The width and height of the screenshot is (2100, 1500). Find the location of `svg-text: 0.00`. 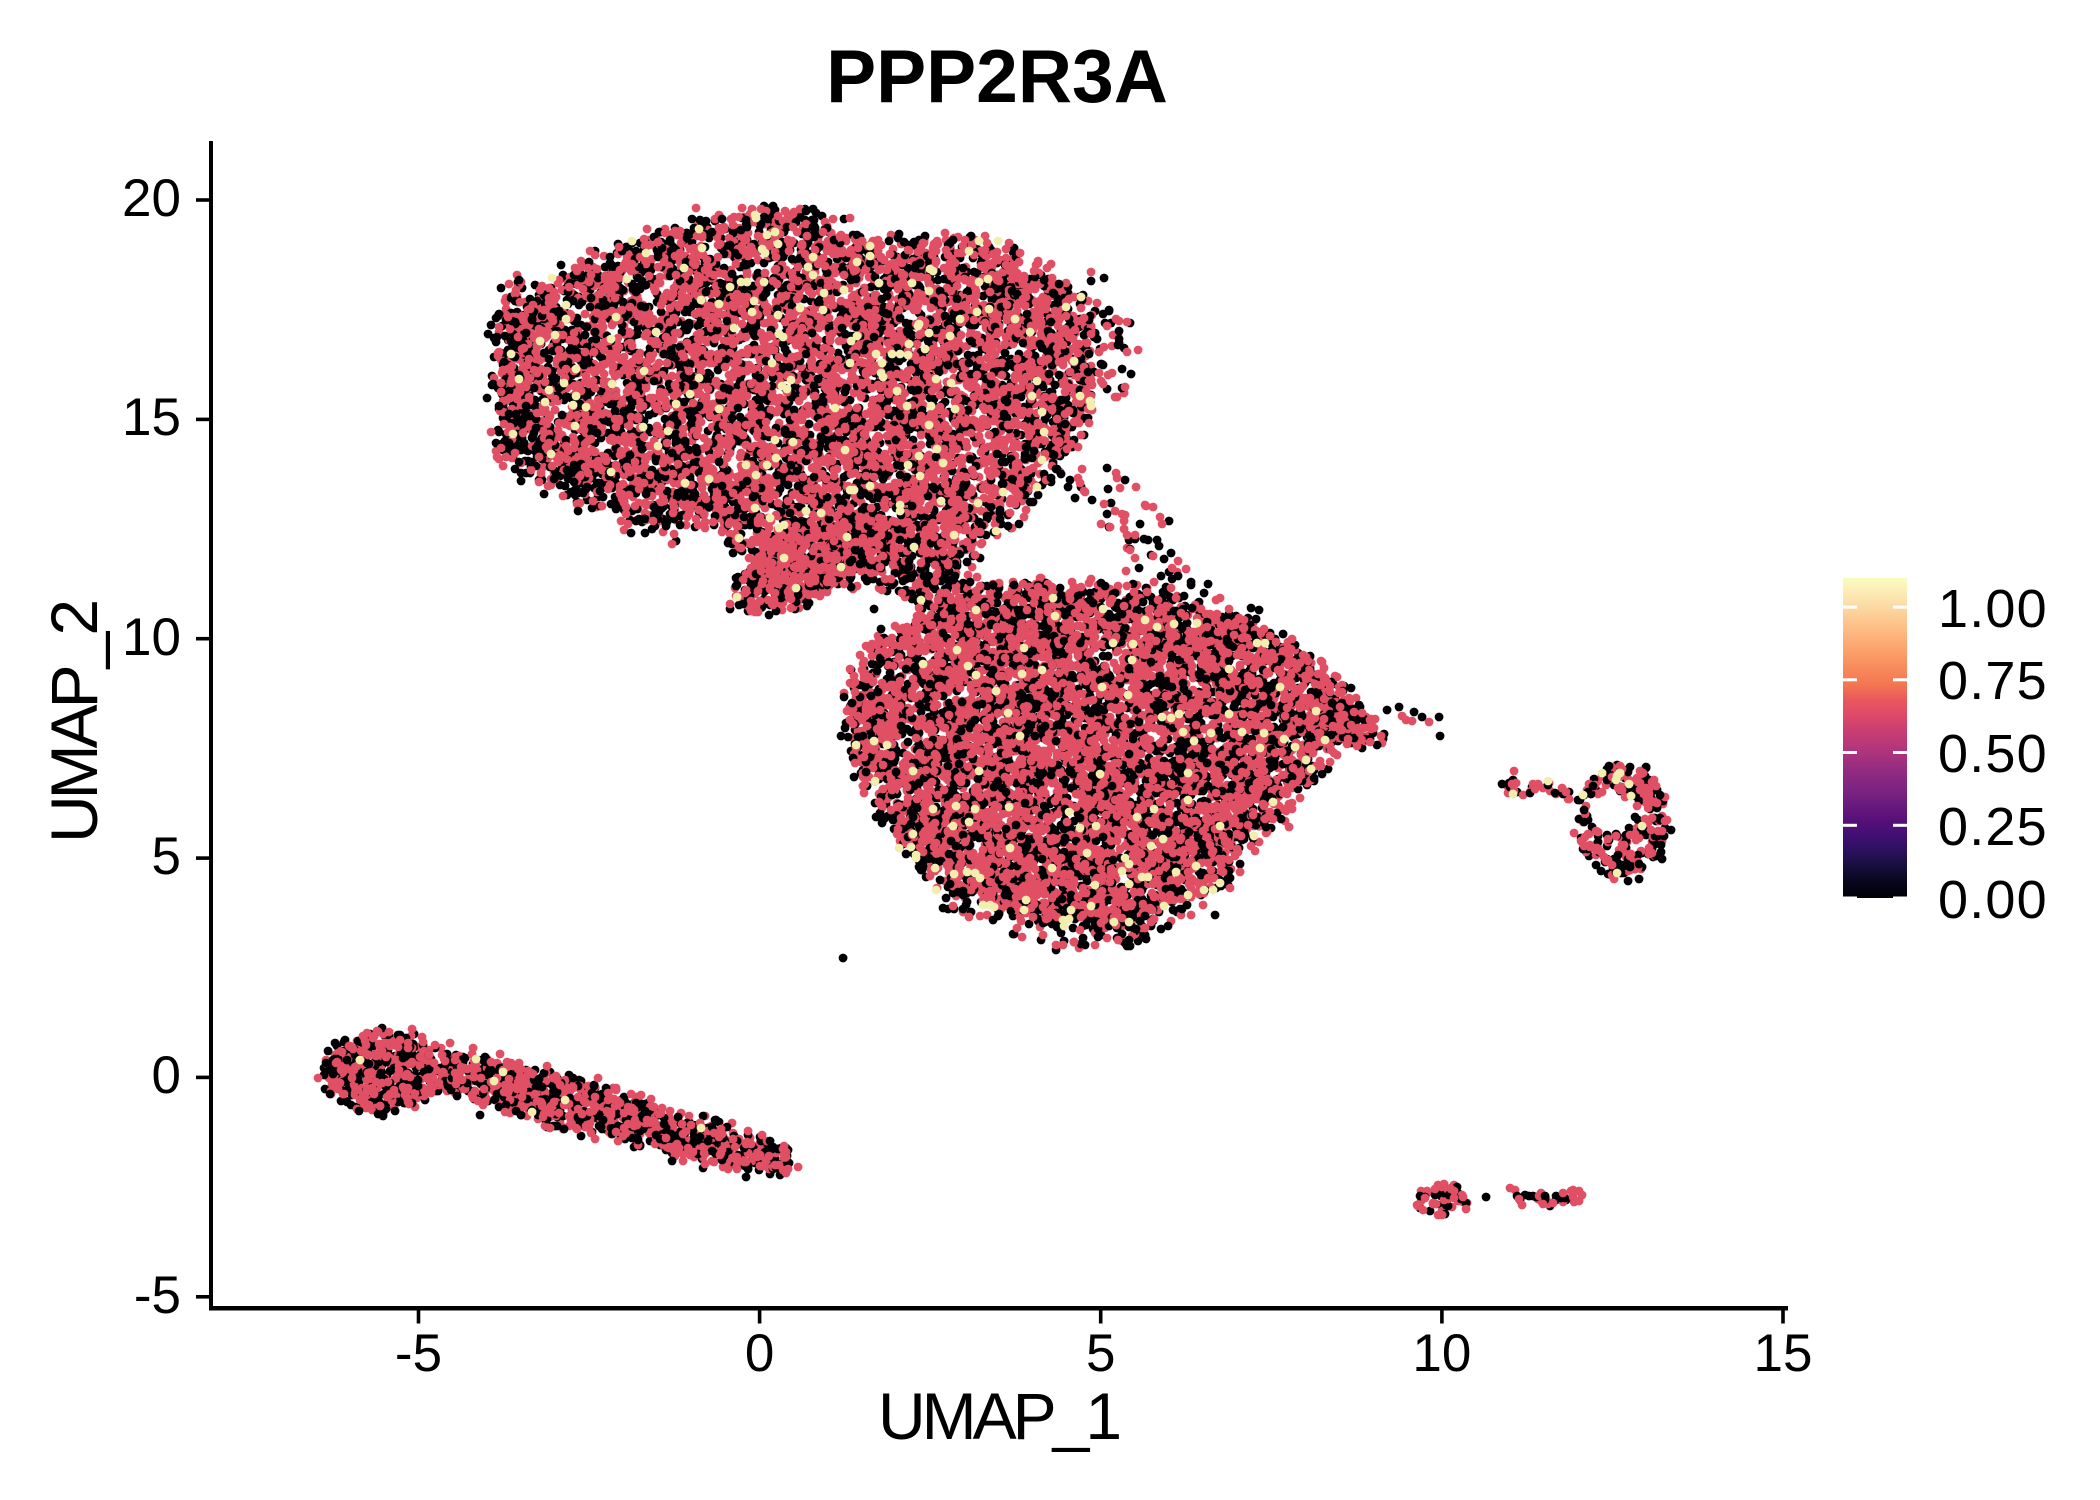

svg-text: 0.00 is located at coordinates (1993, 900).